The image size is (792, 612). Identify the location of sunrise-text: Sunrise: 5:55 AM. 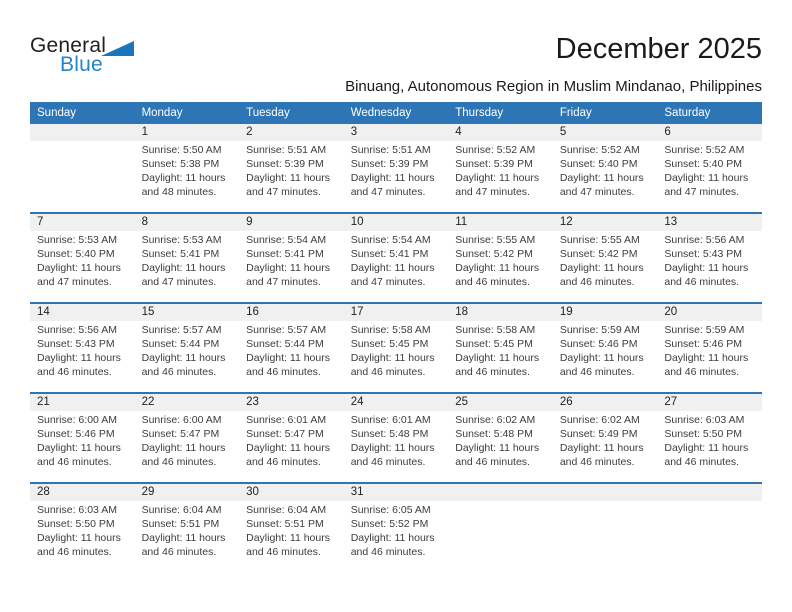
(599, 239).